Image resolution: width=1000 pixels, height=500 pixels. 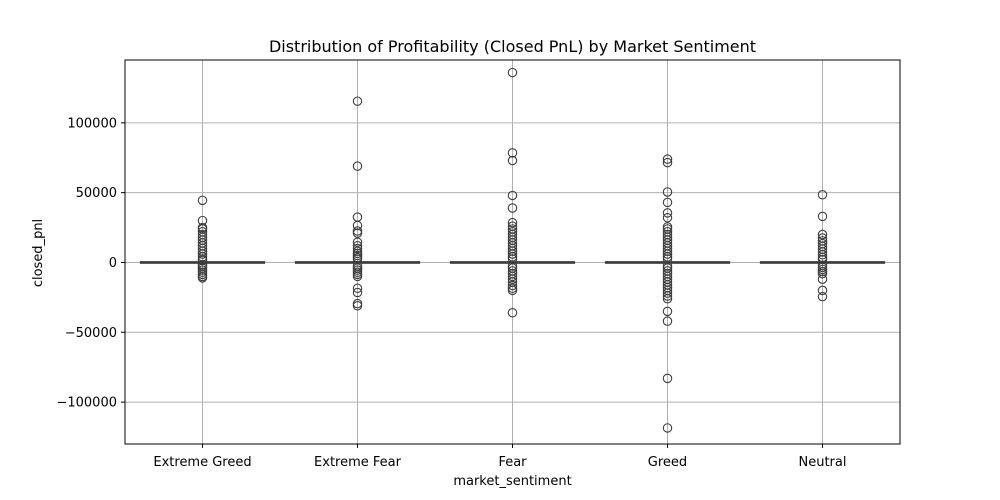 What do you see at coordinates (113, 263) in the screenshot?
I see `y-tick-label: 0` at bounding box center [113, 263].